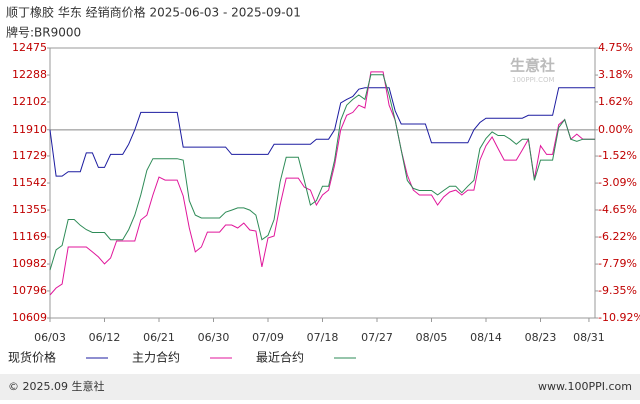 This screenshot has height=404, width=640. I want to click on y2-tick-label: -7.79%, so click(617, 263).